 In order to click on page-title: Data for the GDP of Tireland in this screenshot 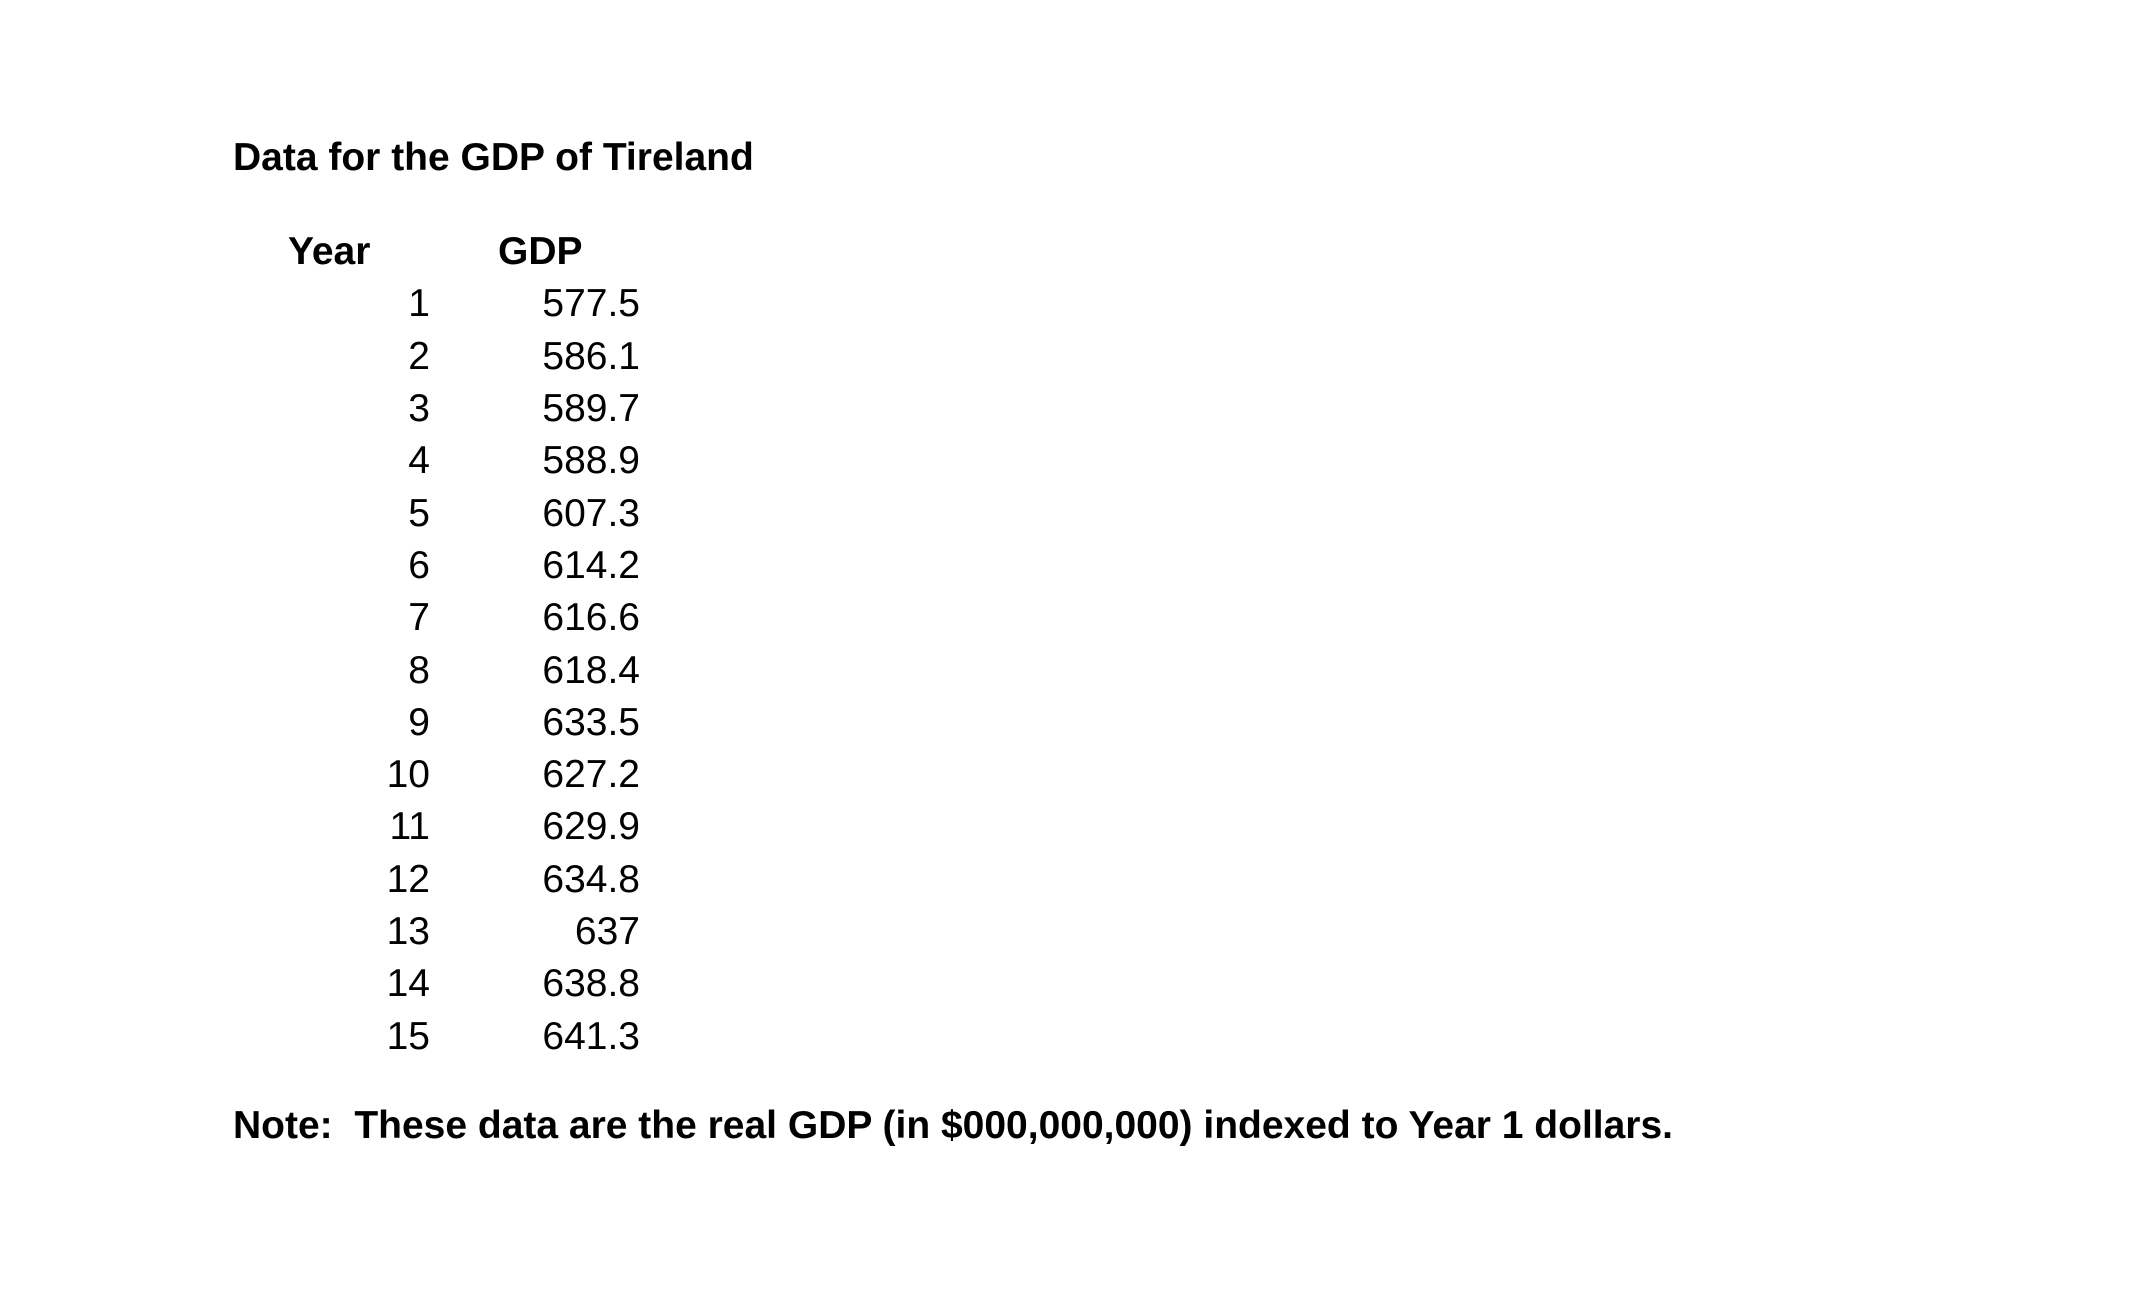, I will do `click(493, 157)`.